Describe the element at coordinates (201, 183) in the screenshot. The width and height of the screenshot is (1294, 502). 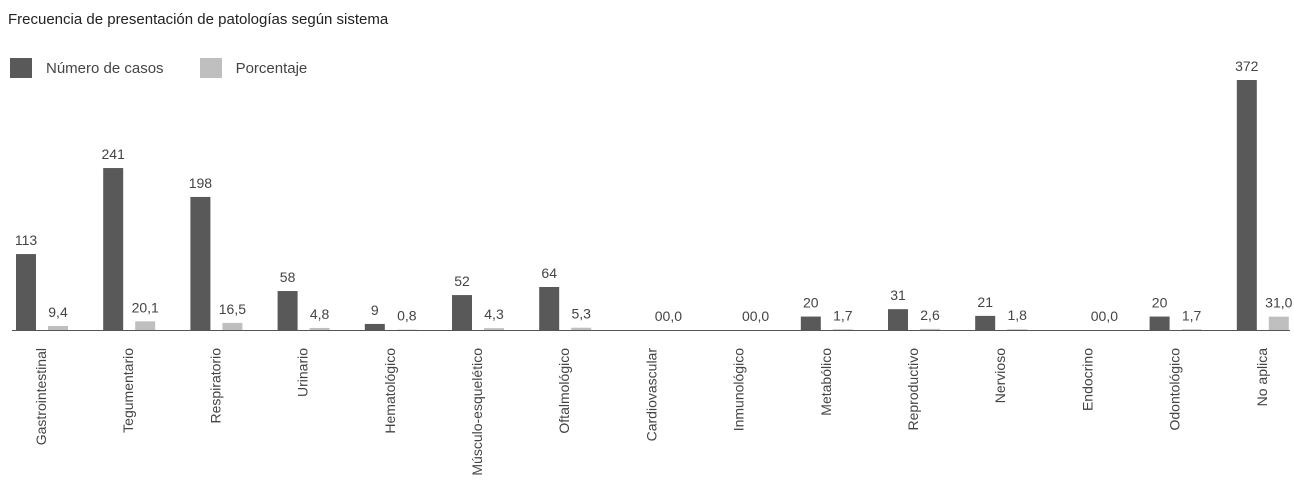
I see `data-label-casos-2: 198` at that location.